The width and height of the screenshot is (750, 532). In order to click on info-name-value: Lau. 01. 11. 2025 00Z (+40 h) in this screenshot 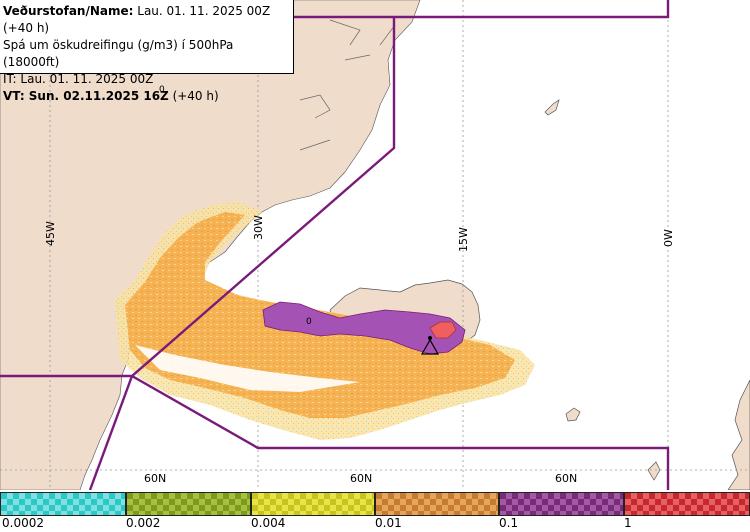, I will do `click(137, 19)`.